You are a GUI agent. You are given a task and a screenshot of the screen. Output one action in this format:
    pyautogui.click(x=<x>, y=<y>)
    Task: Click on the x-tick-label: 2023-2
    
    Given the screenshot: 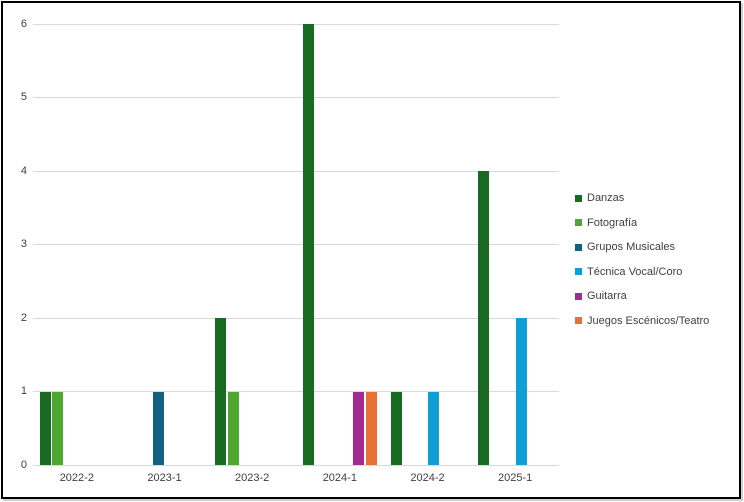 What is the action you would take?
    pyautogui.click(x=252, y=478)
    